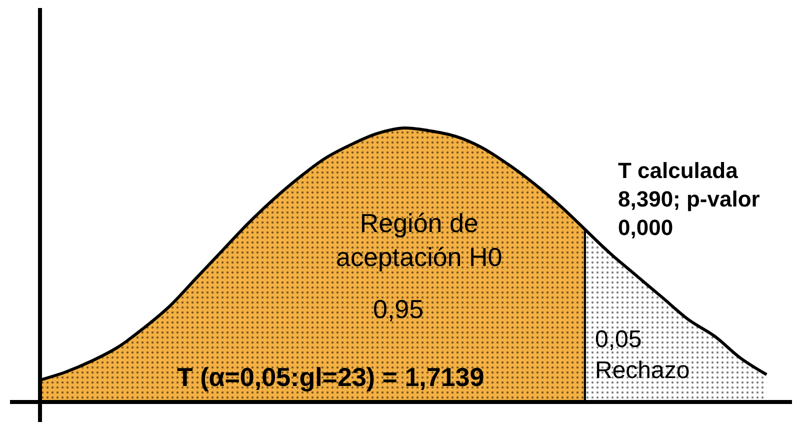  I want to click on annotation: T calculada 8,390; p-valor 0,000, so click(689, 199).